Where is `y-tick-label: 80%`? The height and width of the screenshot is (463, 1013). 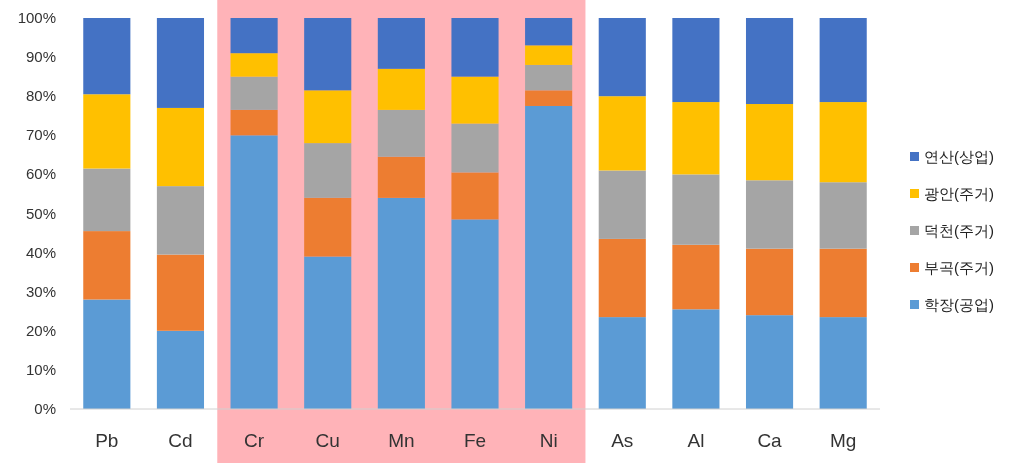
y-tick-label: 80% is located at coordinates (40, 96).